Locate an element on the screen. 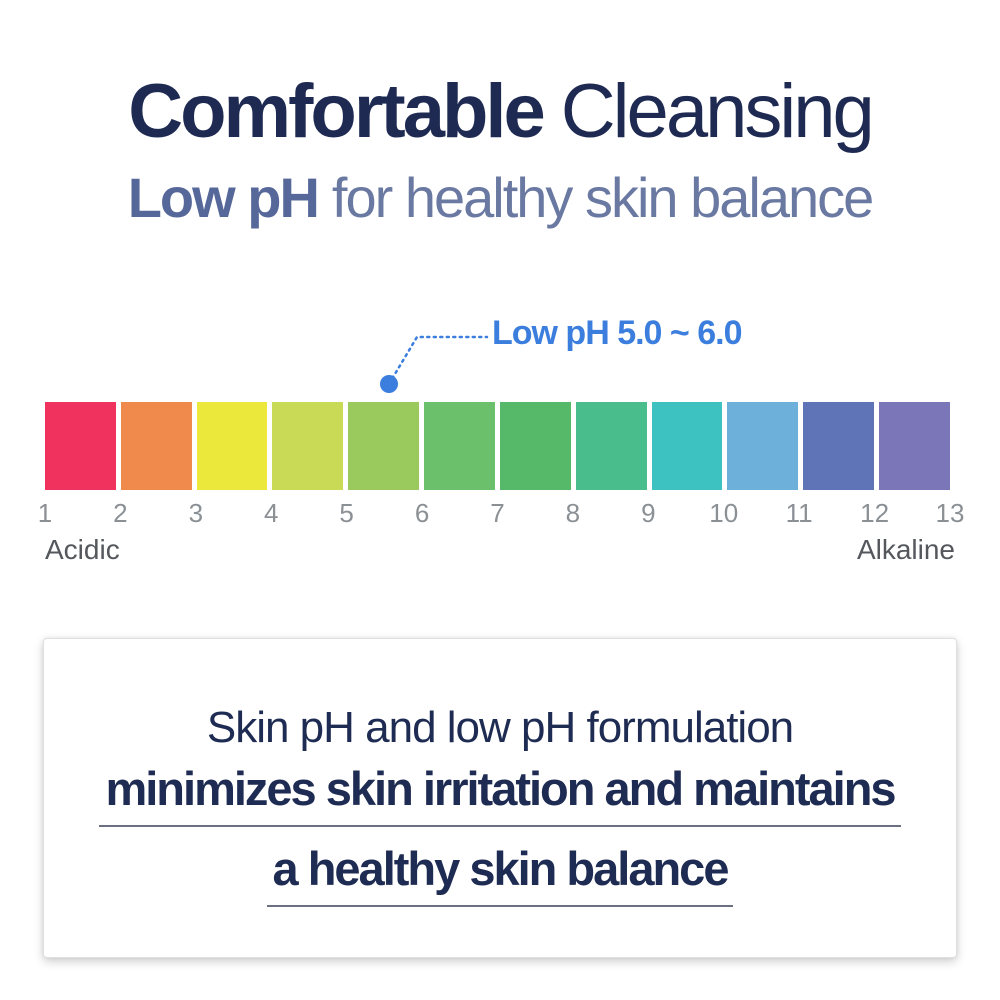 The width and height of the screenshot is (1000, 1000). ph-tick-label: 3 is located at coordinates (196, 513).